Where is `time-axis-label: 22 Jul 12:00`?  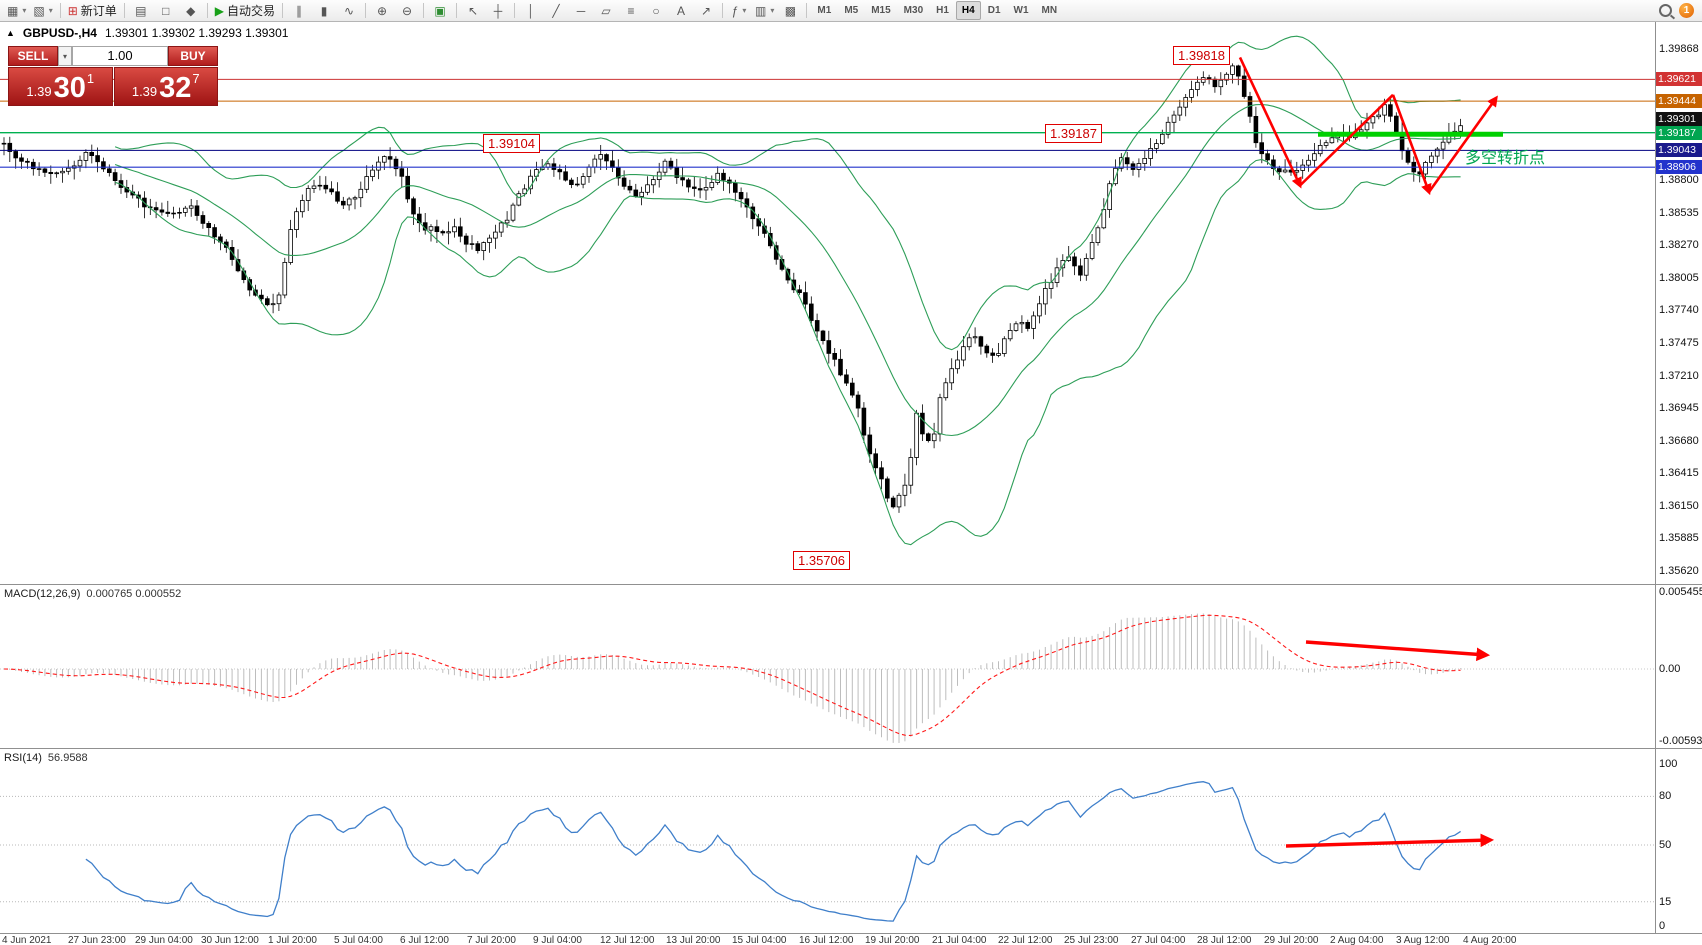
time-axis-label: 22 Jul 12:00 is located at coordinates (1025, 940).